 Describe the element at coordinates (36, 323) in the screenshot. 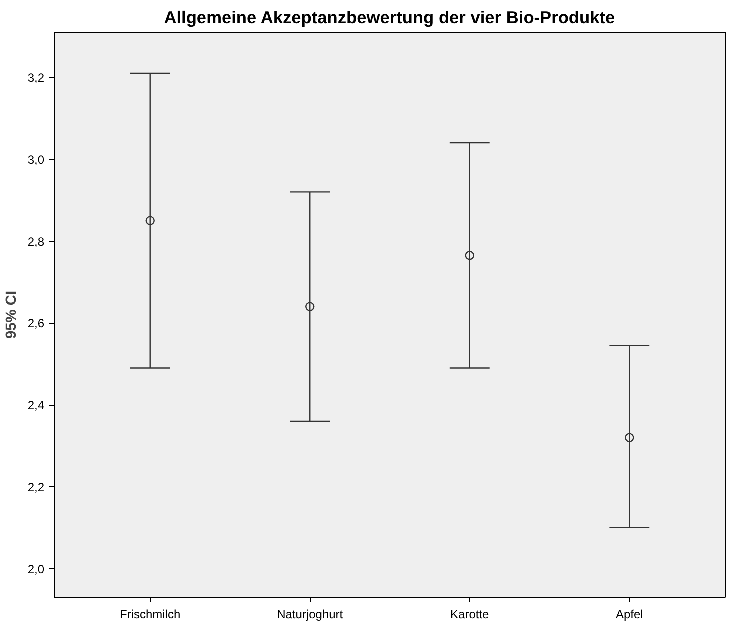

I see `y-tick-label: 2,6` at that location.